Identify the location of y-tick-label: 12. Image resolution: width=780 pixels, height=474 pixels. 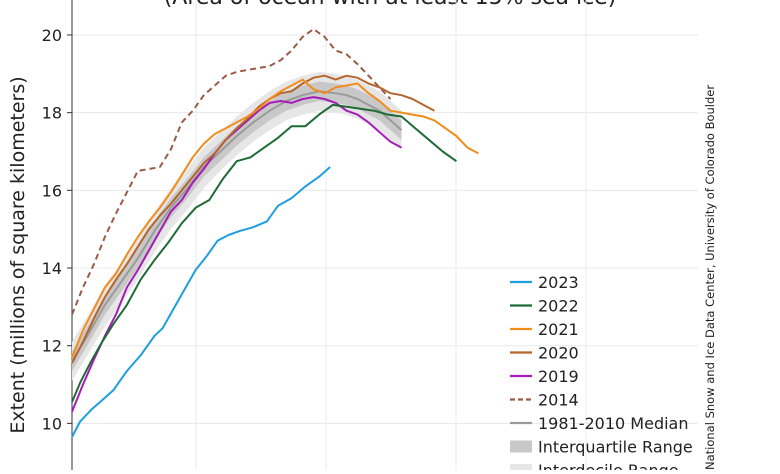
(52, 346).